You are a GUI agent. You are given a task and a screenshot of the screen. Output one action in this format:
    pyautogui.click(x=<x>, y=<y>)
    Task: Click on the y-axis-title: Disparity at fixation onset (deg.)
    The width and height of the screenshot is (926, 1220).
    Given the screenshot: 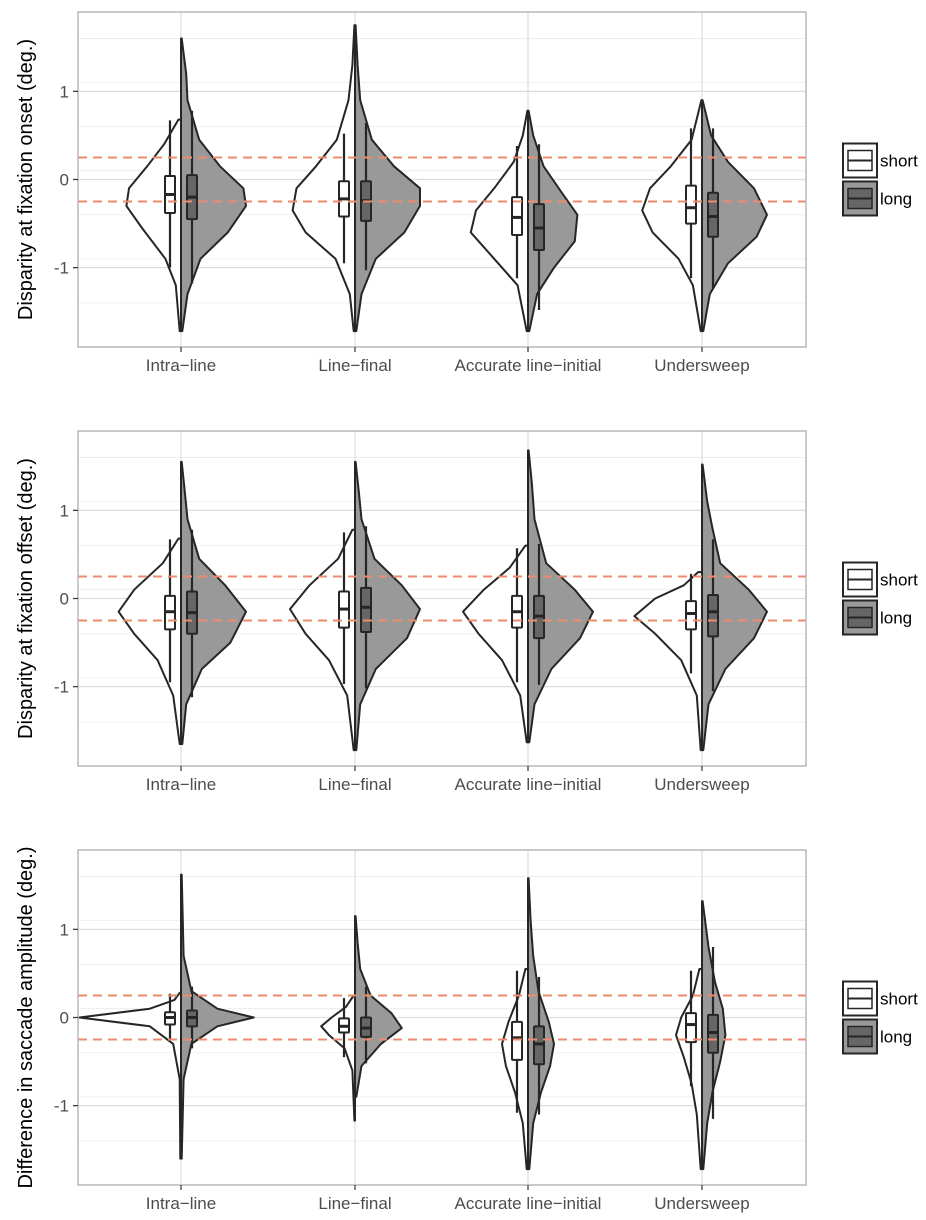 What is the action you would take?
    pyautogui.click(x=26, y=179)
    